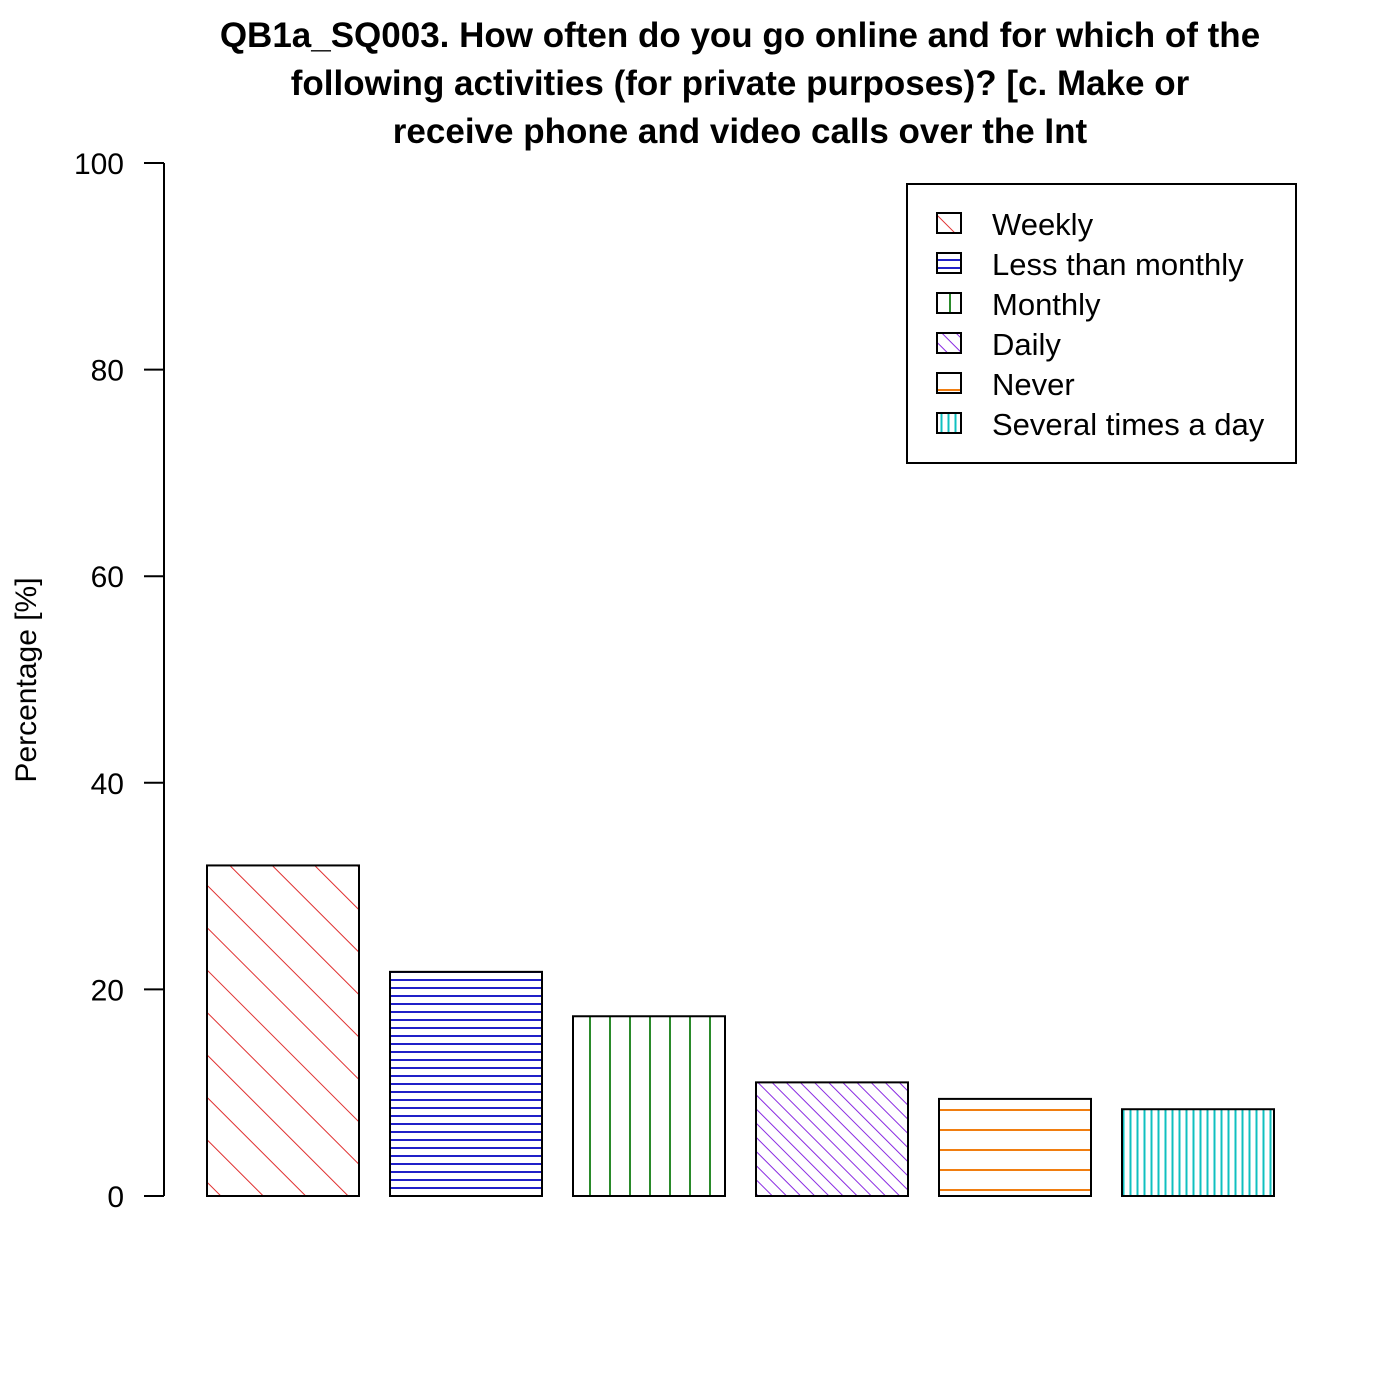 The width and height of the screenshot is (1400, 1400). I want to click on legend-box, so click(1101, 323).